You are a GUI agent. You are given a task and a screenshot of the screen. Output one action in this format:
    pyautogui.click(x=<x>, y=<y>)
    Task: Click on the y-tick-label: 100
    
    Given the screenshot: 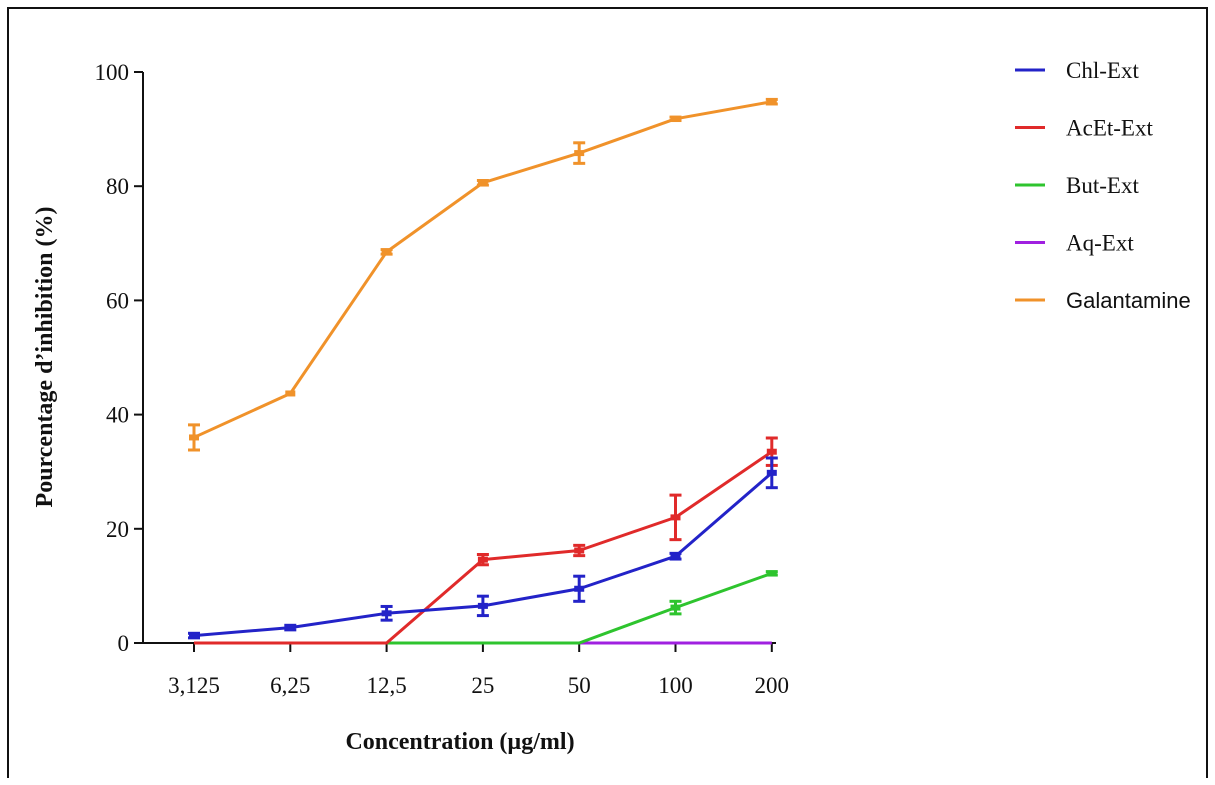 What is the action you would take?
    pyautogui.click(x=112, y=72)
    